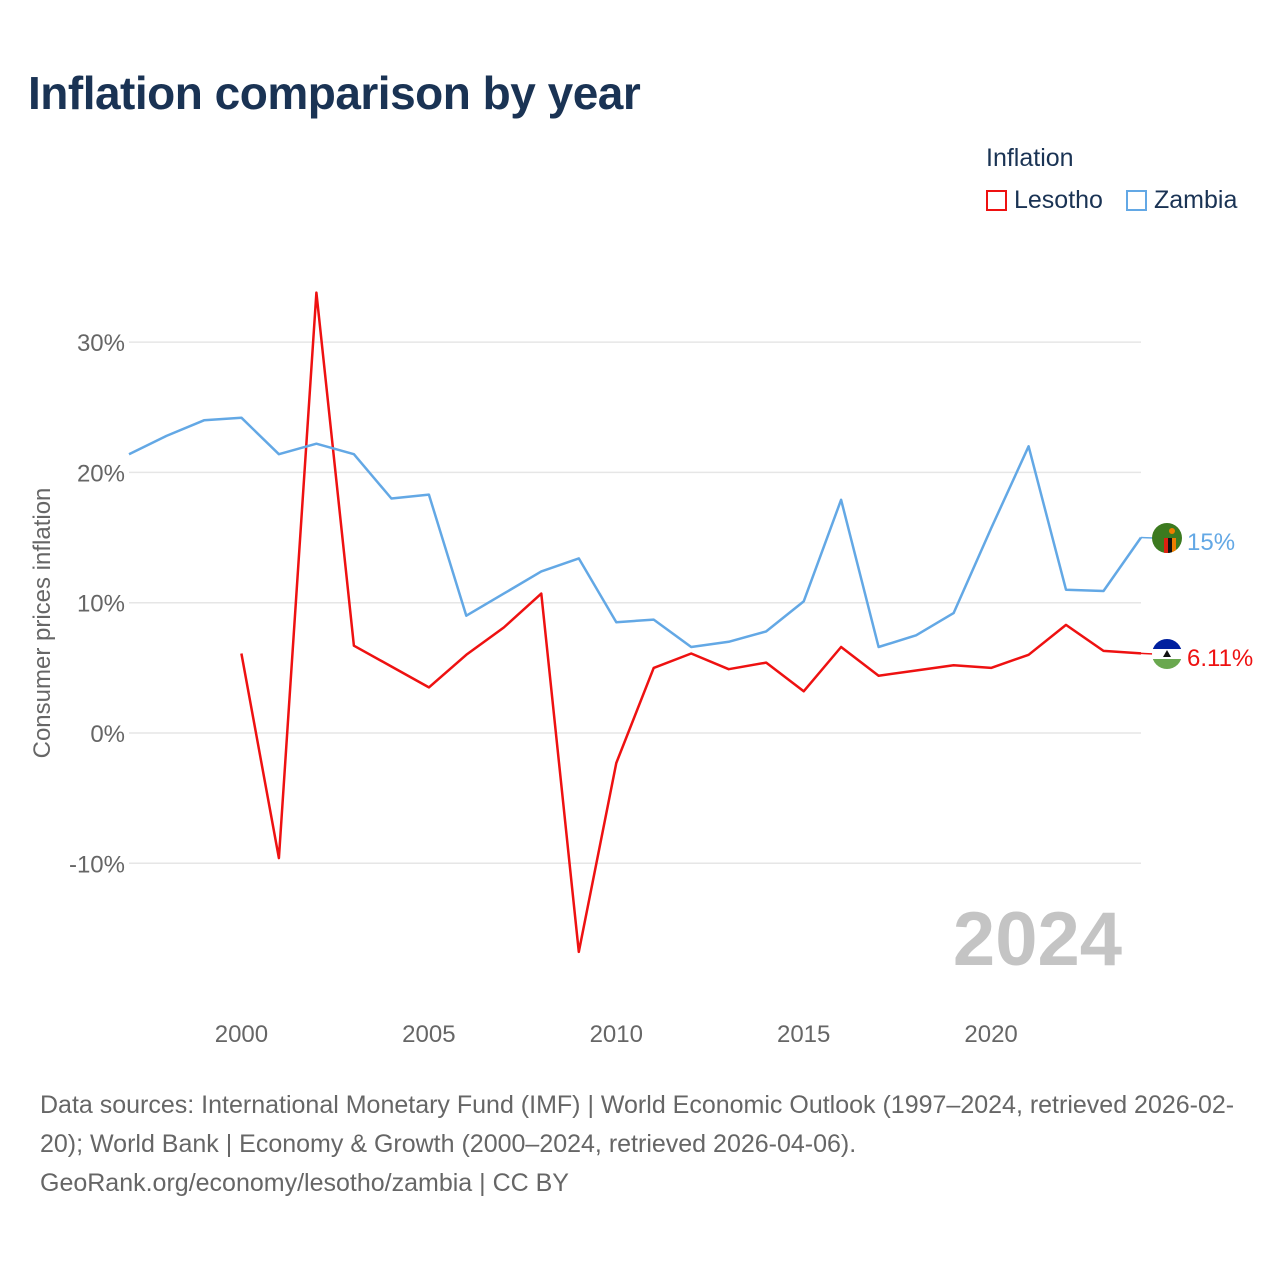 The width and height of the screenshot is (1280, 1280). What do you see at coordinates (428, 1034) in the screenshot?
I see `x-tick-label: 2005` at bounding box center [428, 1034].